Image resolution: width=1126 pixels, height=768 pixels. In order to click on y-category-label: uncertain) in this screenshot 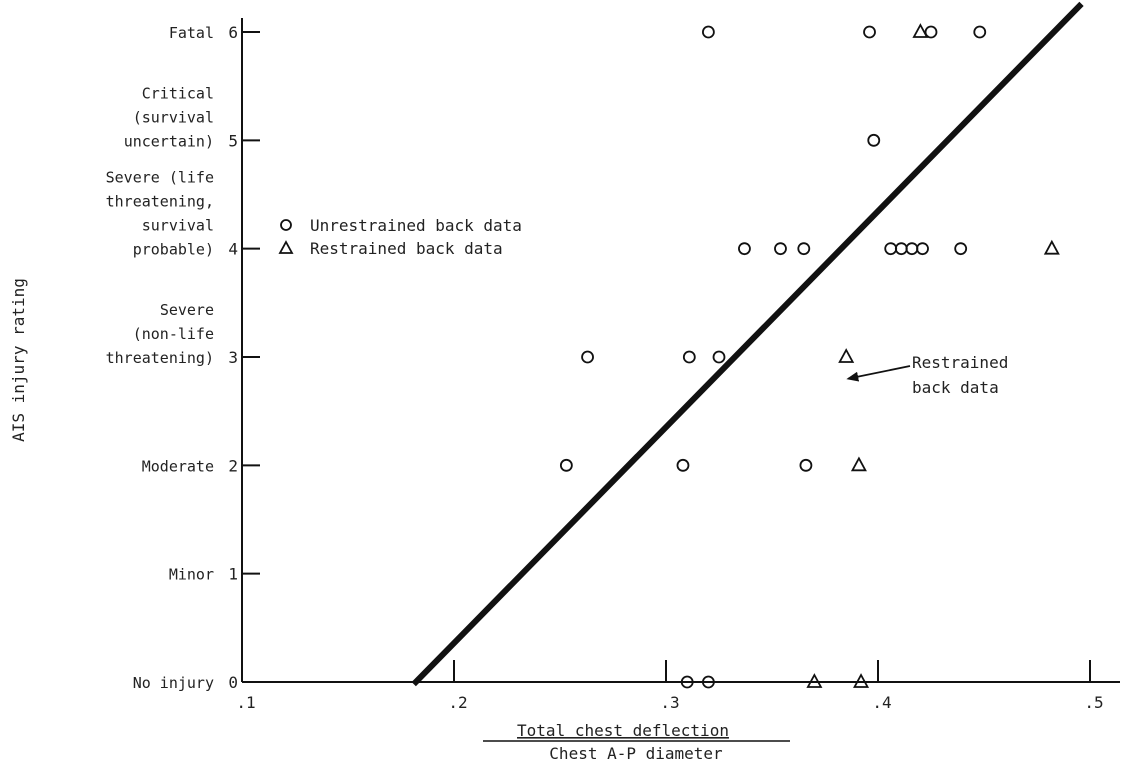, I will do `click(169, 141)`.